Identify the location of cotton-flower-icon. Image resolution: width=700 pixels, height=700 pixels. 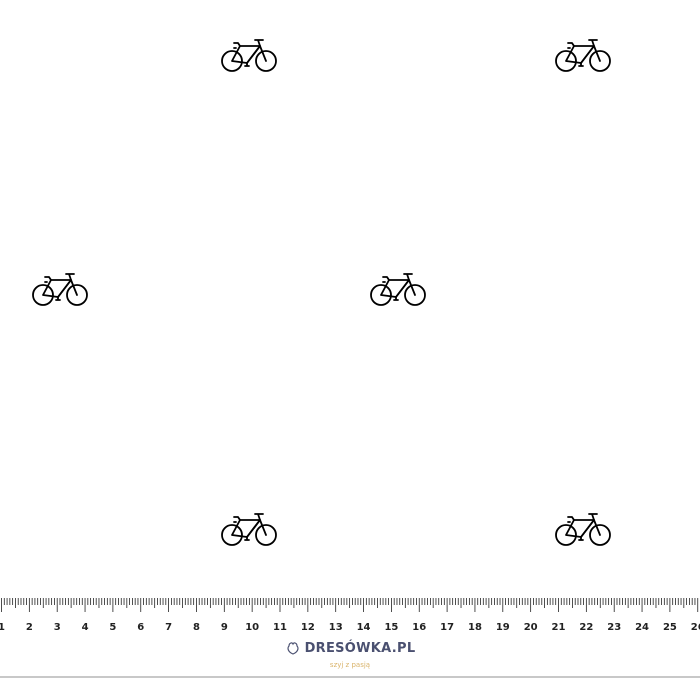
(293, 648).